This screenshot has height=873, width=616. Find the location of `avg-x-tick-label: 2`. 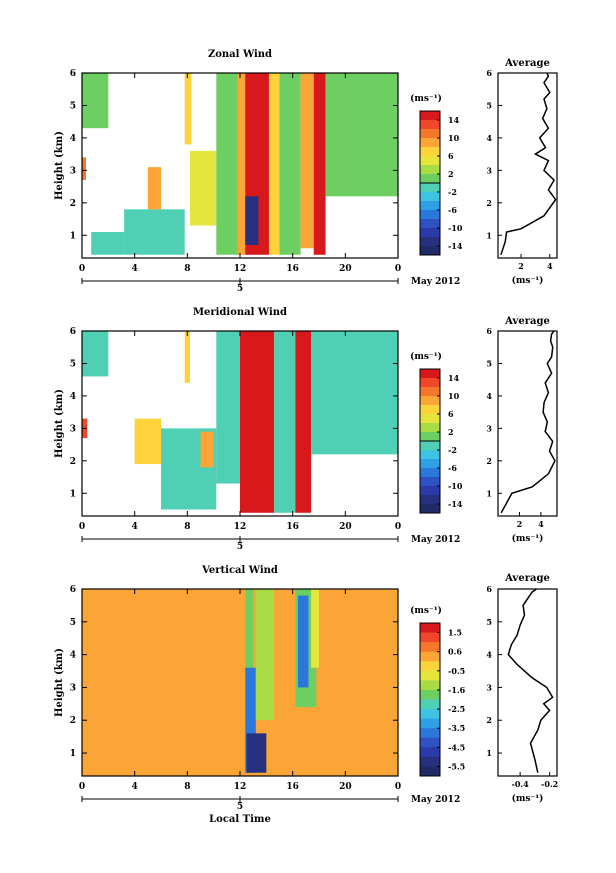

avg-x-tick-label: 2 is located at coordinates (521, 266).